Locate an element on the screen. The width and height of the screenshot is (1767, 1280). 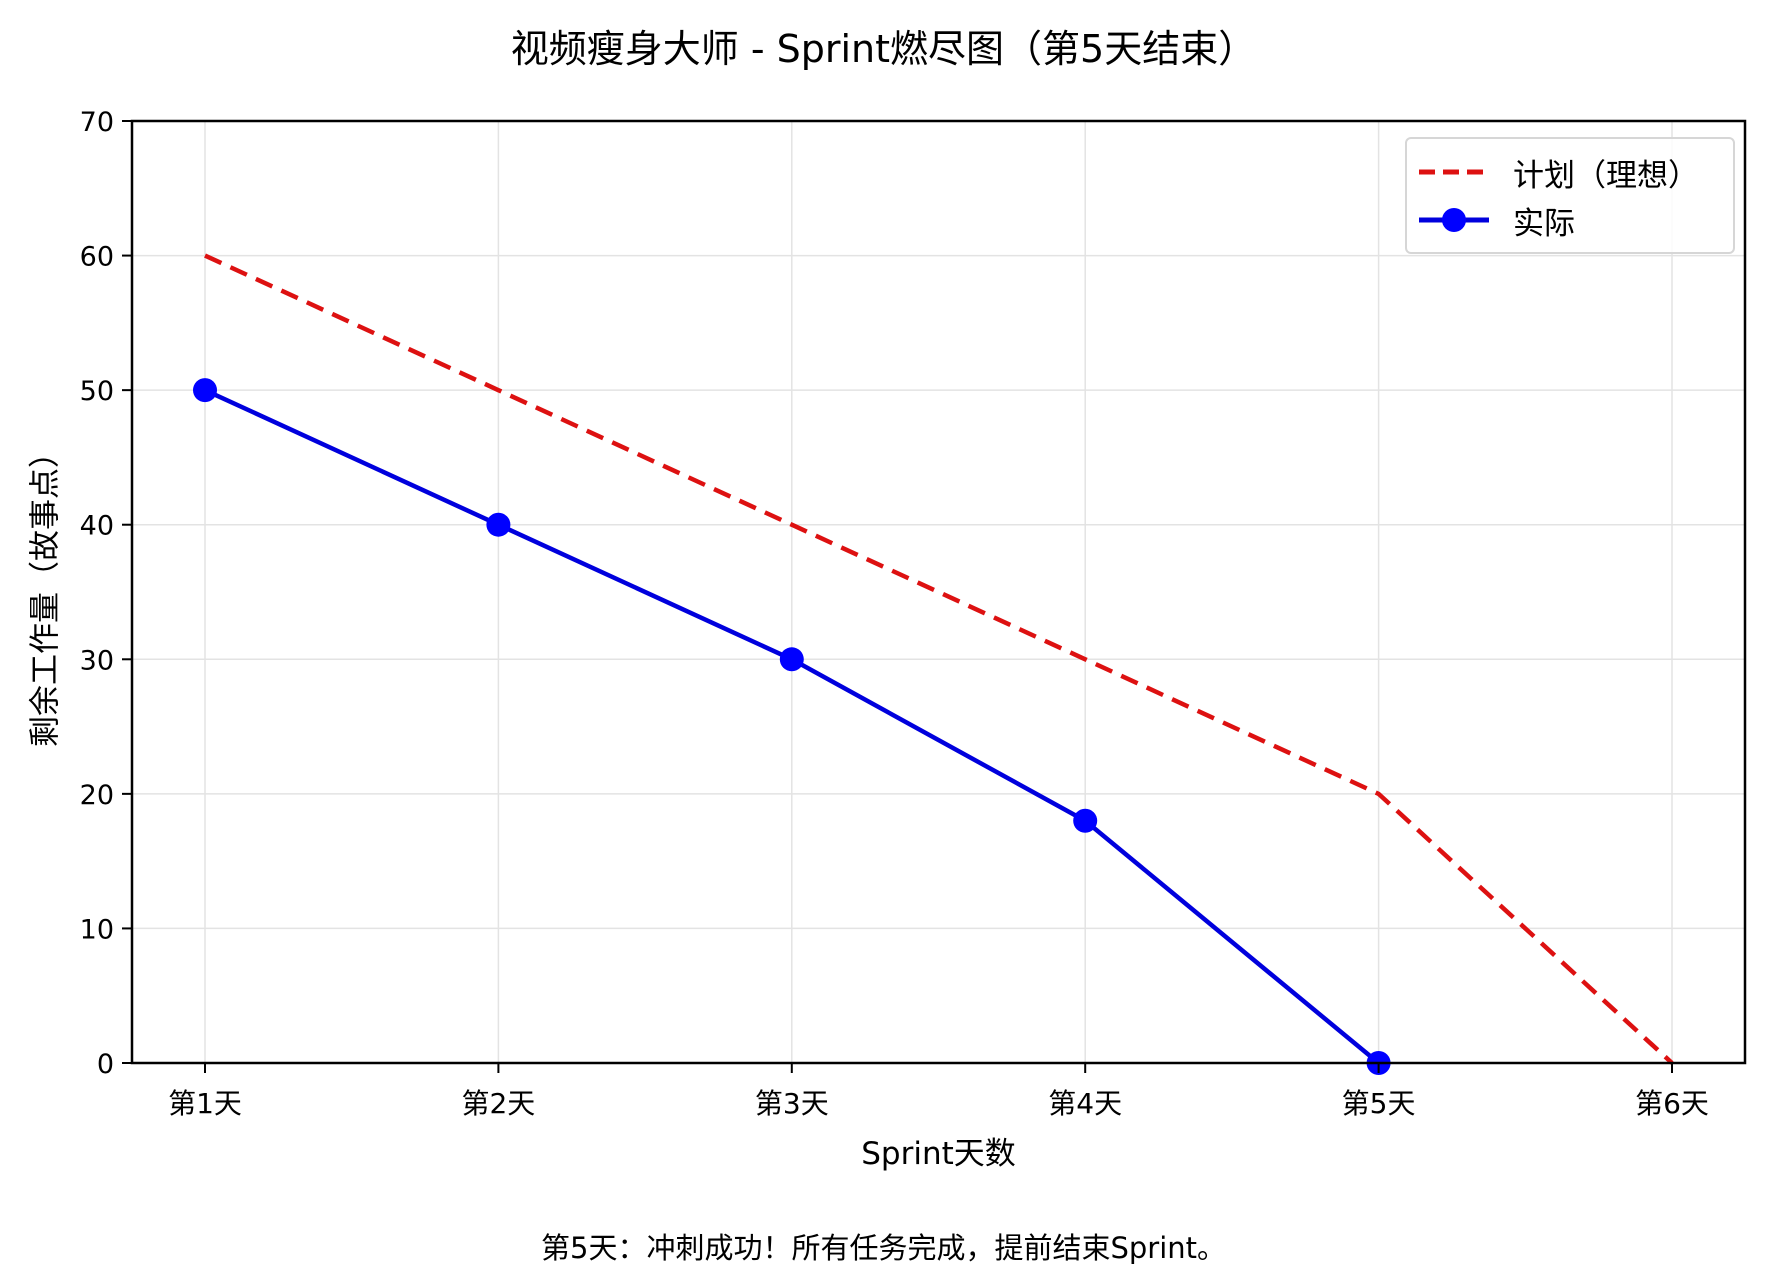
y-tick-label: 0 is located at coordinates (105, 1064).